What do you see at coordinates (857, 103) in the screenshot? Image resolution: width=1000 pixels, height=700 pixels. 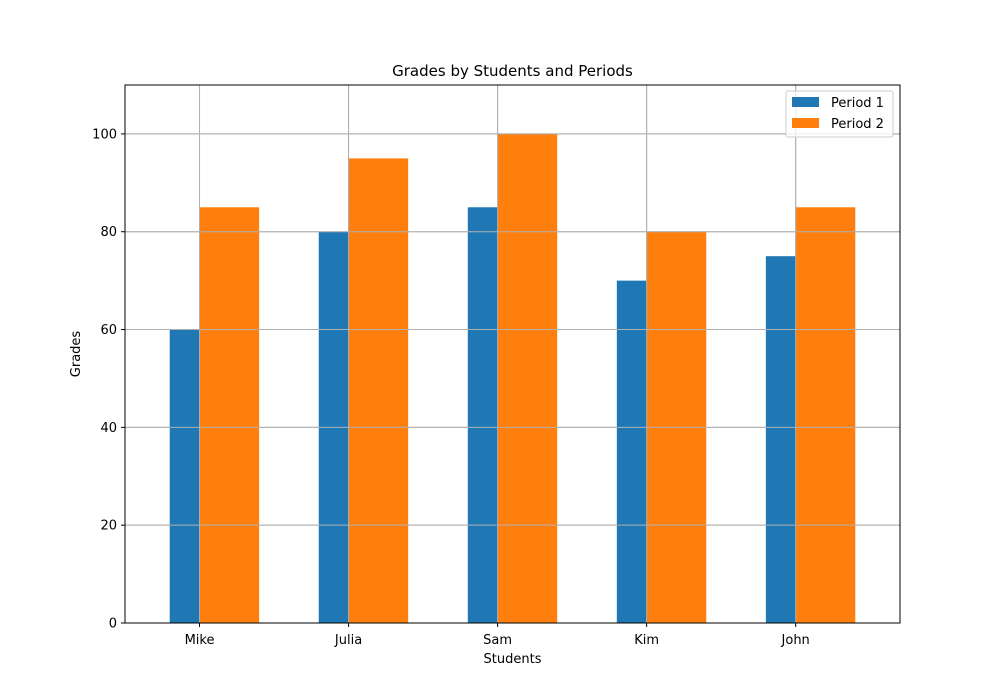 I see `legend-label-period-1: Period 1` at bounding box center [857, 103].